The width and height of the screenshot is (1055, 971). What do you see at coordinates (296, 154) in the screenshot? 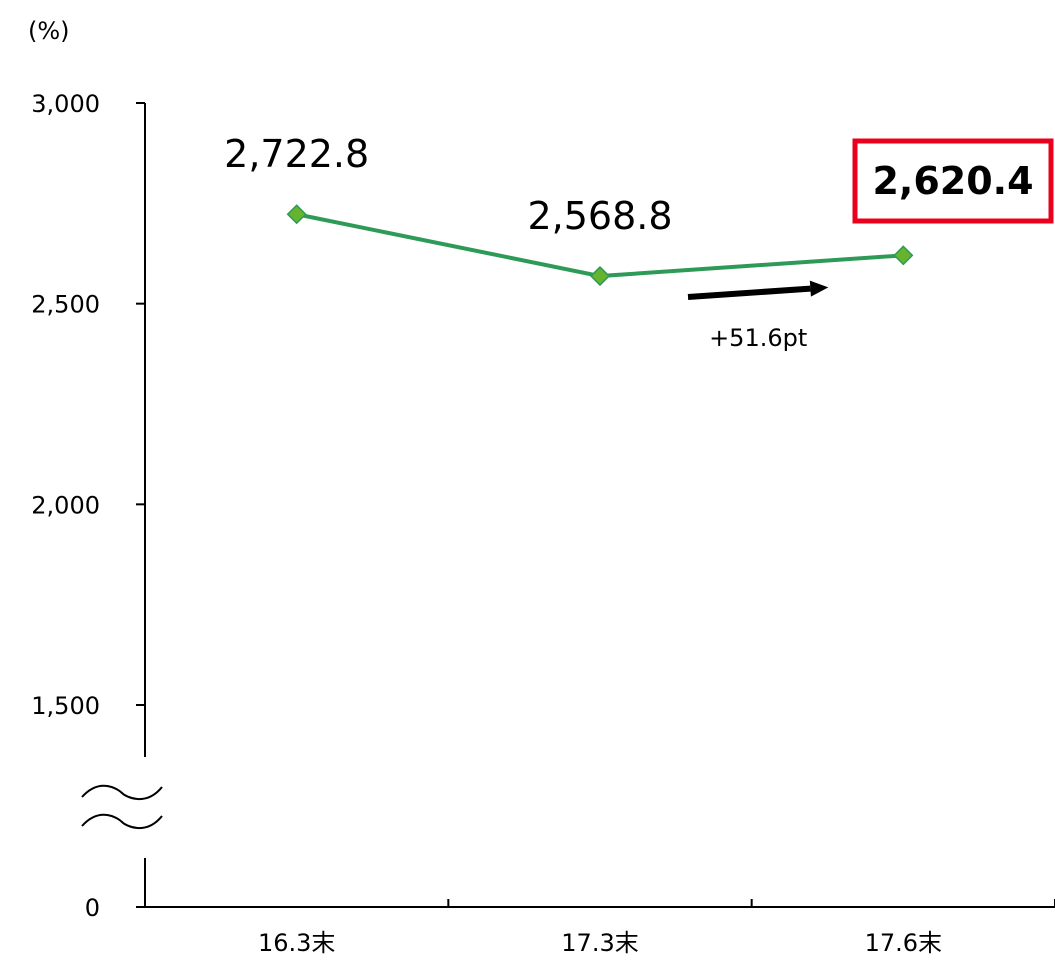
I see `data-label: 2,722.8` at bounding box center [296, 154].